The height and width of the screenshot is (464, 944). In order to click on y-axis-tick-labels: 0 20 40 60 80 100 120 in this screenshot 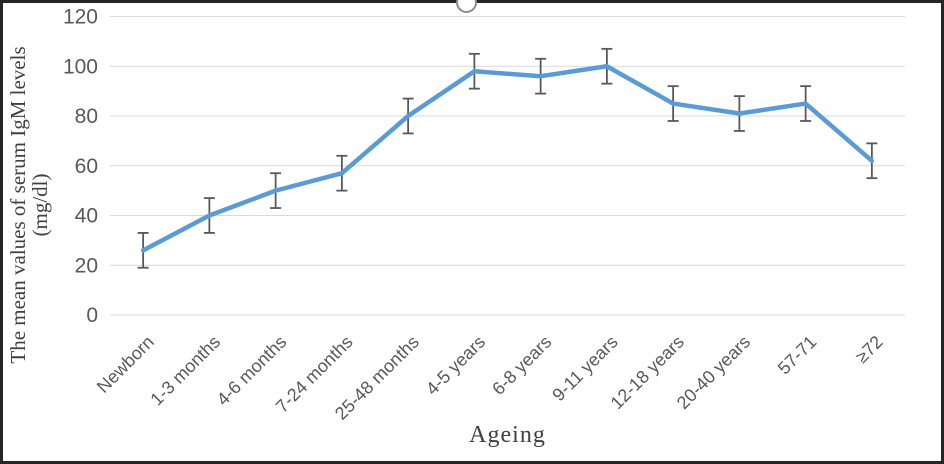, I will do `click(80, 167)`.